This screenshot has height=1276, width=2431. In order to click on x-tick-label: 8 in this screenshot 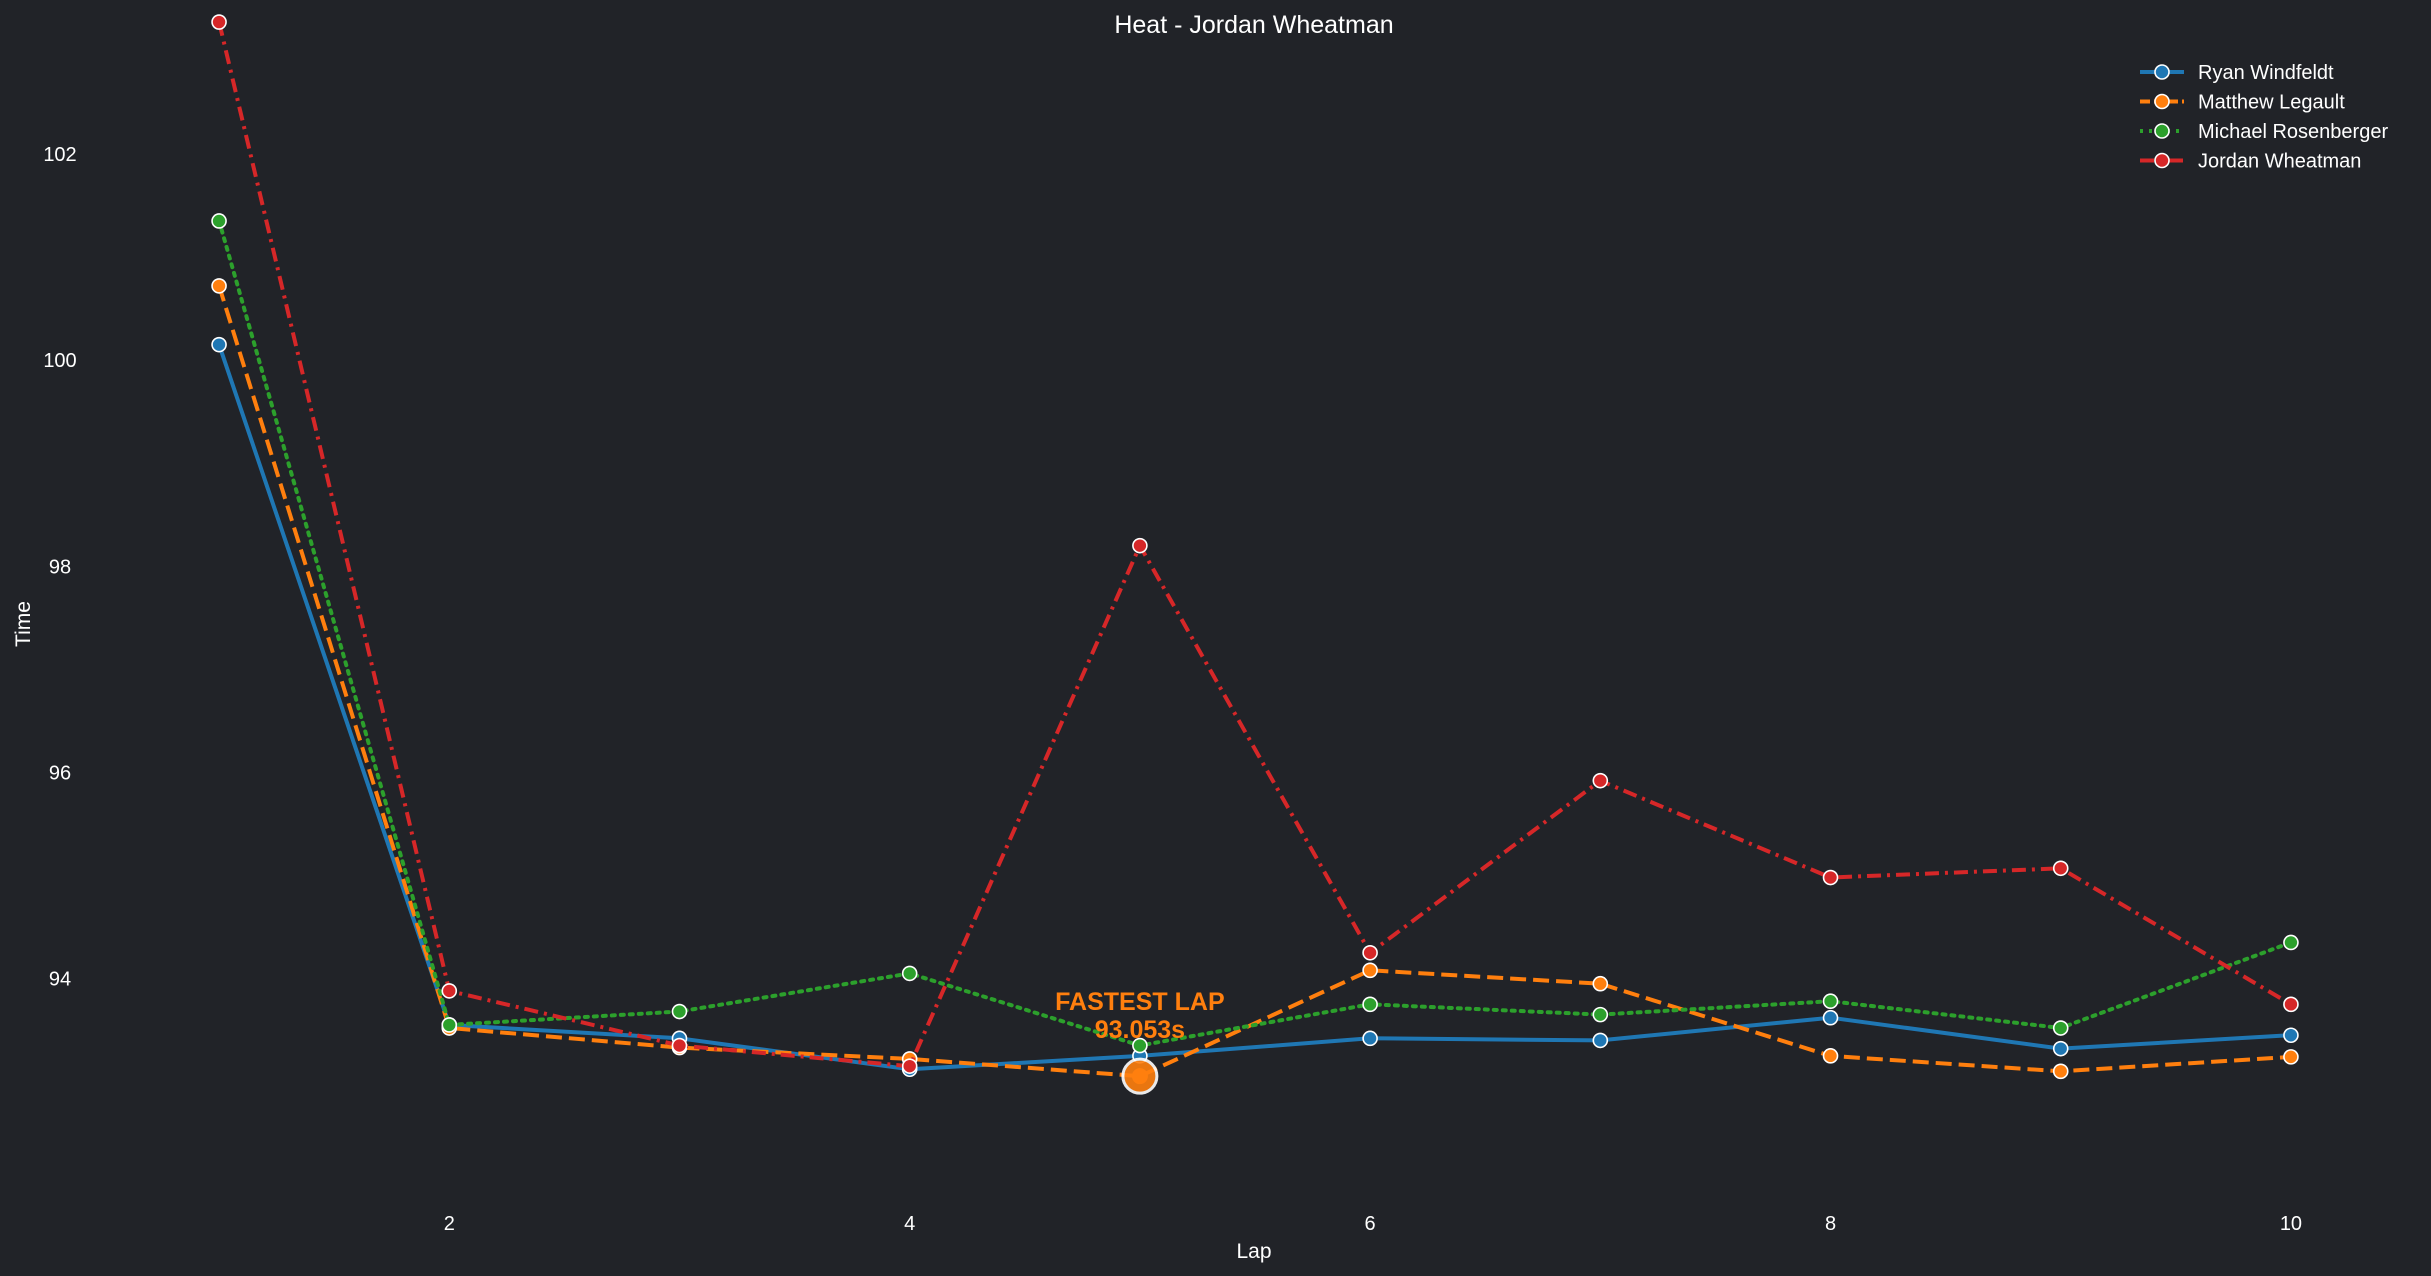, I will do `click(1830, 1224)`.